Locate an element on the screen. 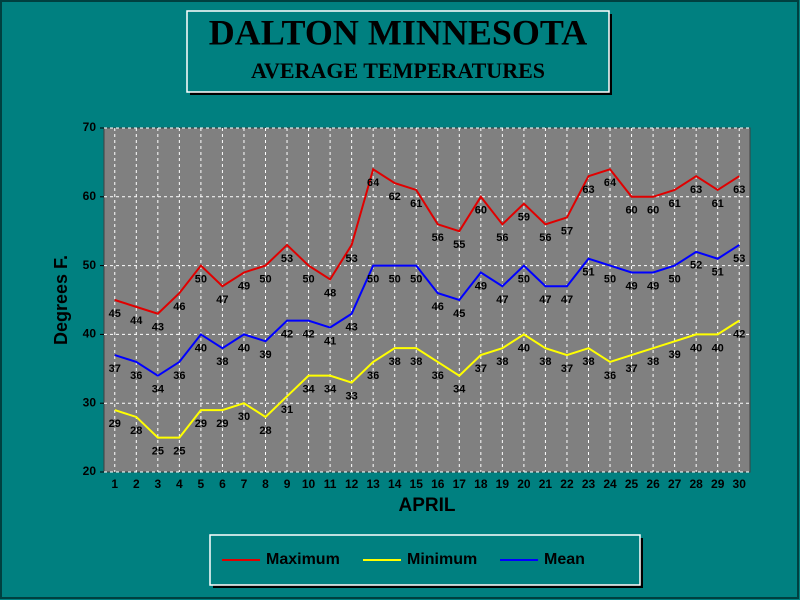 This screenshot has width=800, height=600. x-tick-label: 18 is located at coordinates (481, 484).